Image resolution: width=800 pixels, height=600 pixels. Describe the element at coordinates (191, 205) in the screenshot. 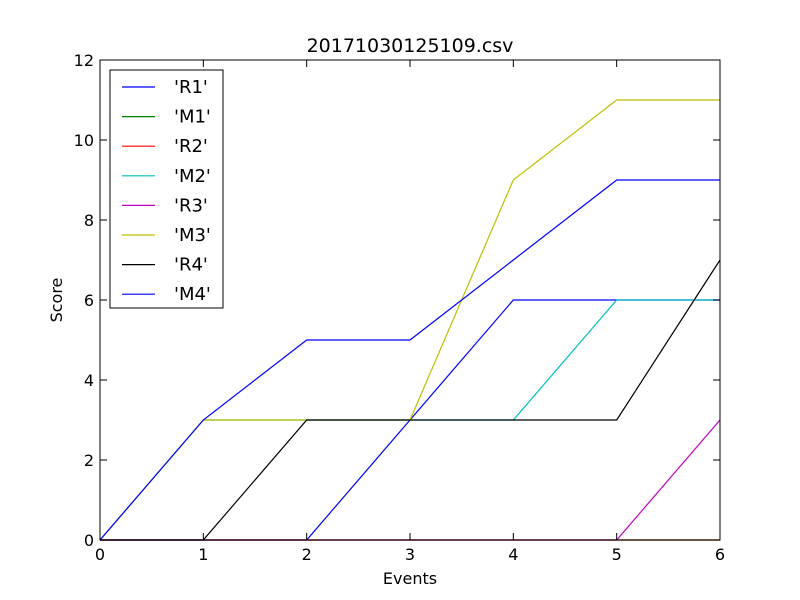

I see `legend-label-4: 'R3'` at that location.